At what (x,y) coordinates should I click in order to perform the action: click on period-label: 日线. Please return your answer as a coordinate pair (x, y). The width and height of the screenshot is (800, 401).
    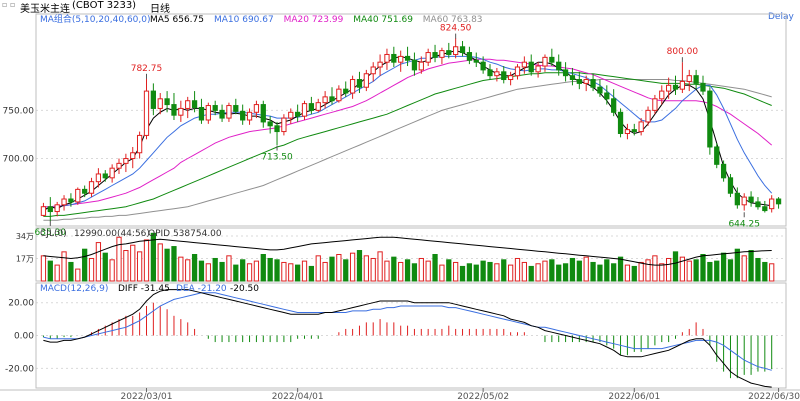
    Looking at the image, I should click on (160, 9).